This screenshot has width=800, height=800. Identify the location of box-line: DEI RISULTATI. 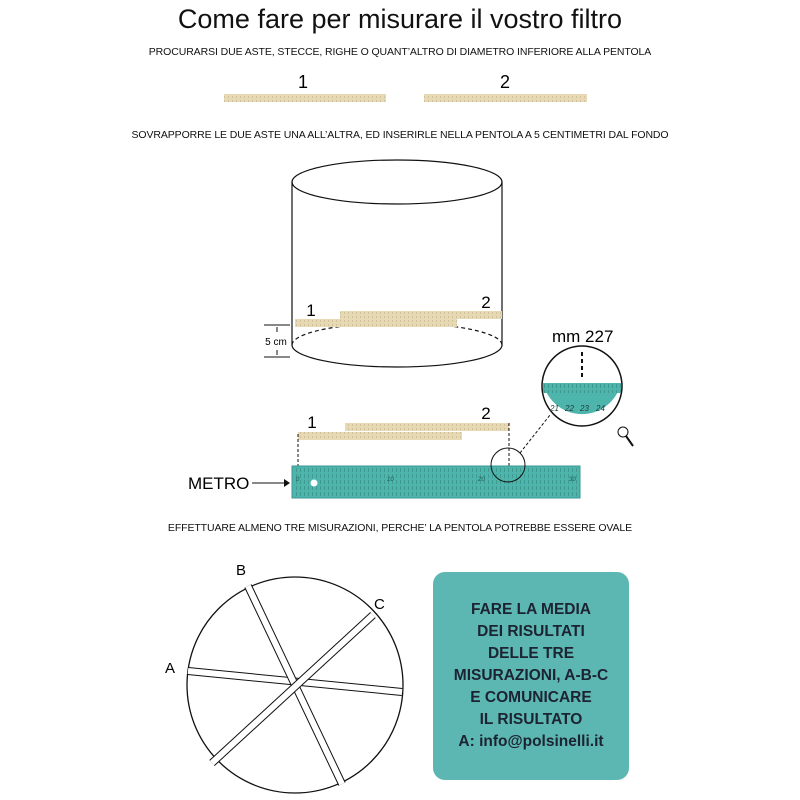
(531, 631).